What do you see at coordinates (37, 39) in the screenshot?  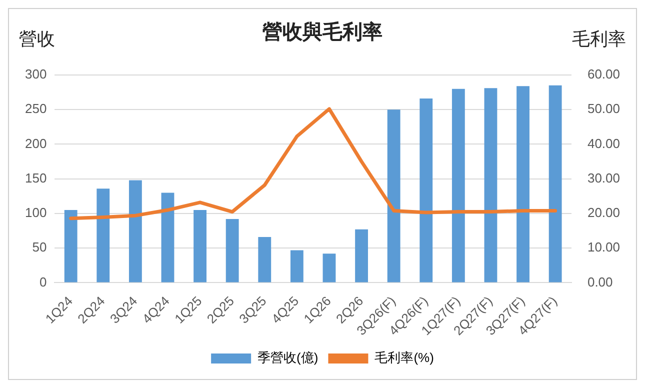 I see `y-axis-title: 營收` at bounding box center [37, 39].